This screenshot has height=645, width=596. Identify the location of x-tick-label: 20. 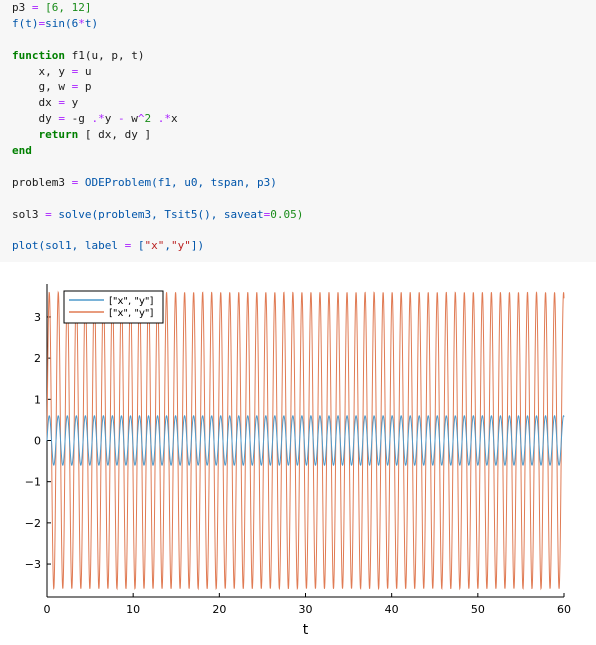
(219, 609).